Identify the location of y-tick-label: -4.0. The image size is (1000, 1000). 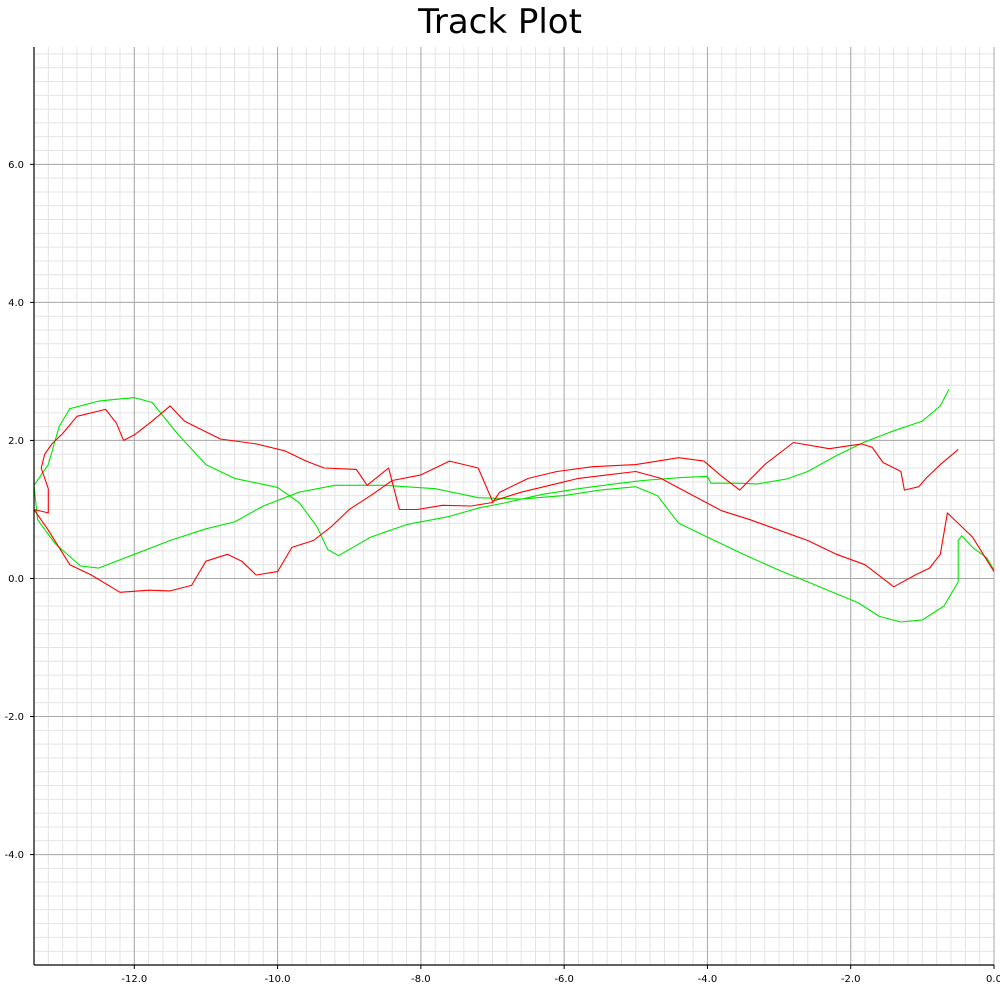
(14, 855).